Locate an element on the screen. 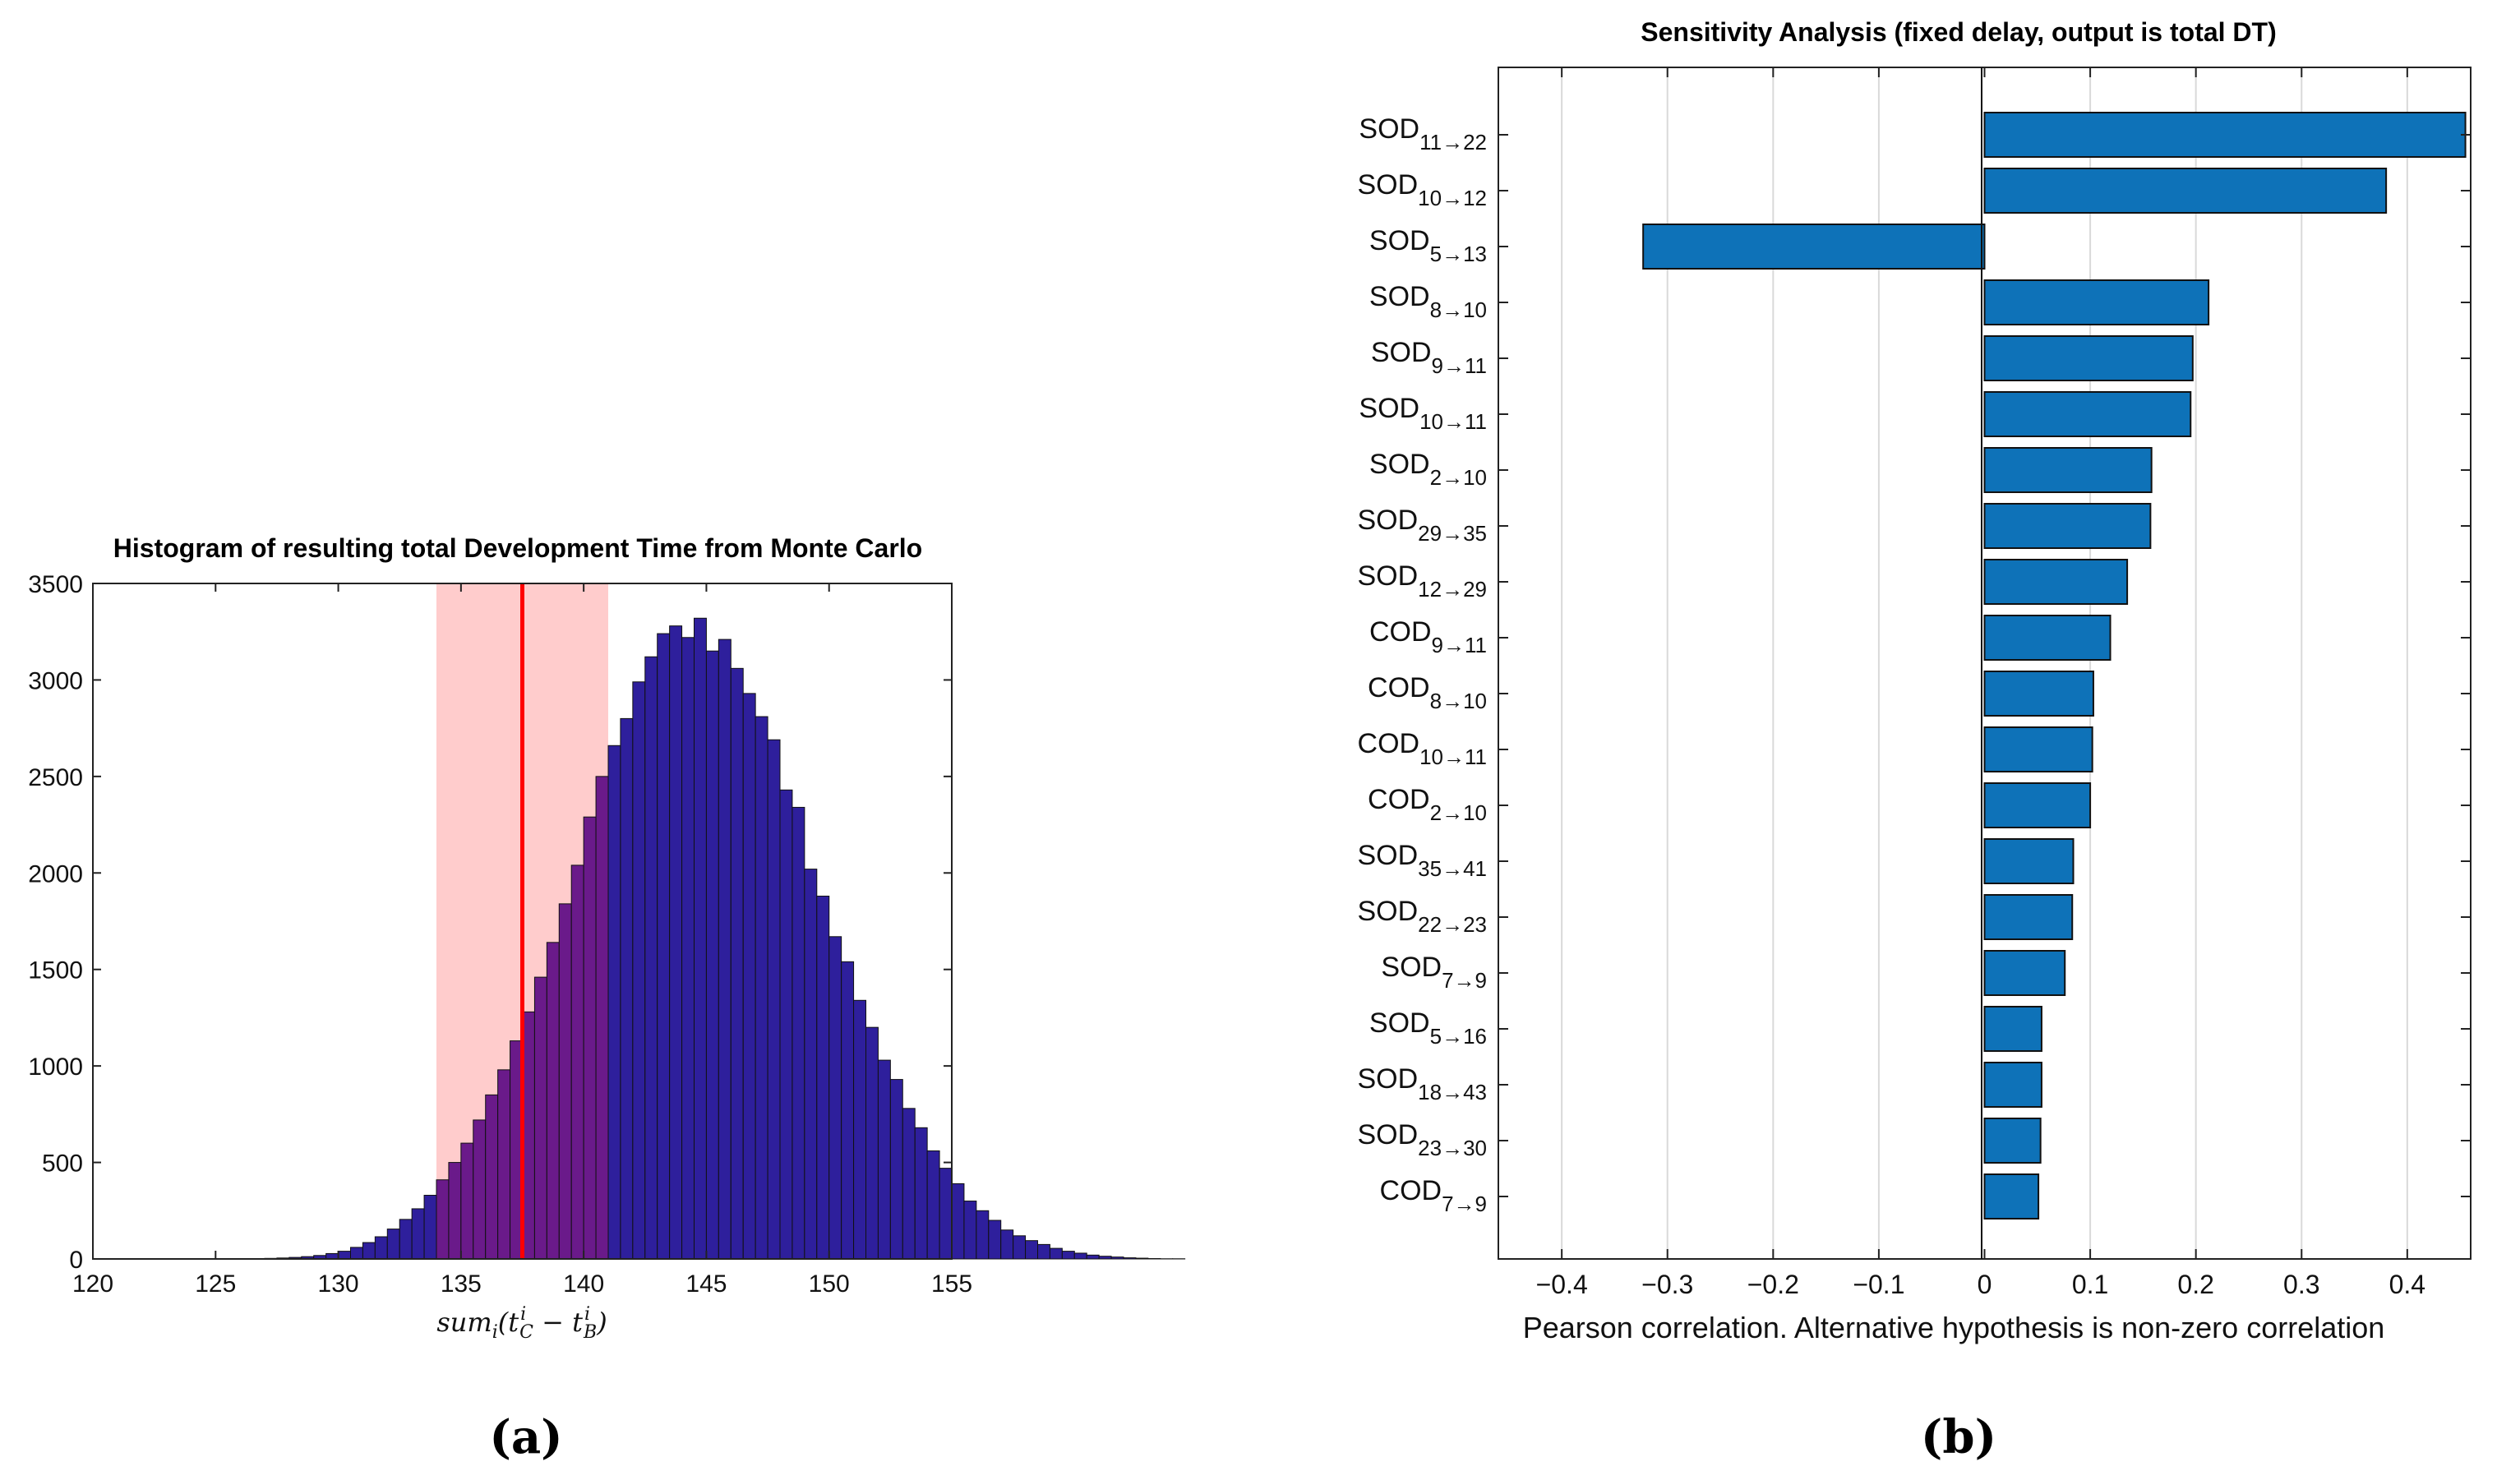 This screenshot has width=2520, height=1480. category-label: SOD12→29 is located at coordinates (1422, 581).